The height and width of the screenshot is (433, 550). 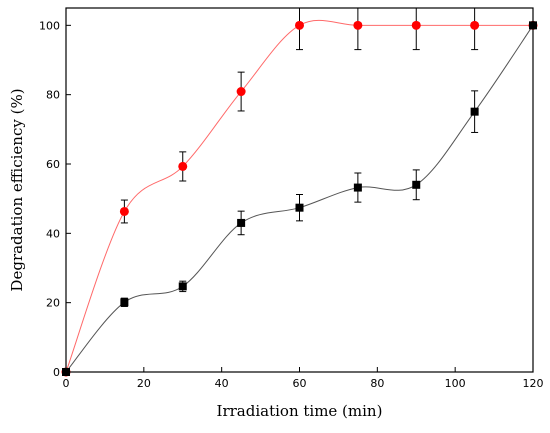 What do you see at coordinates (66, 383) in the screenshot?
I see `x-tick-label: 0` at bounding box center [66, 383].